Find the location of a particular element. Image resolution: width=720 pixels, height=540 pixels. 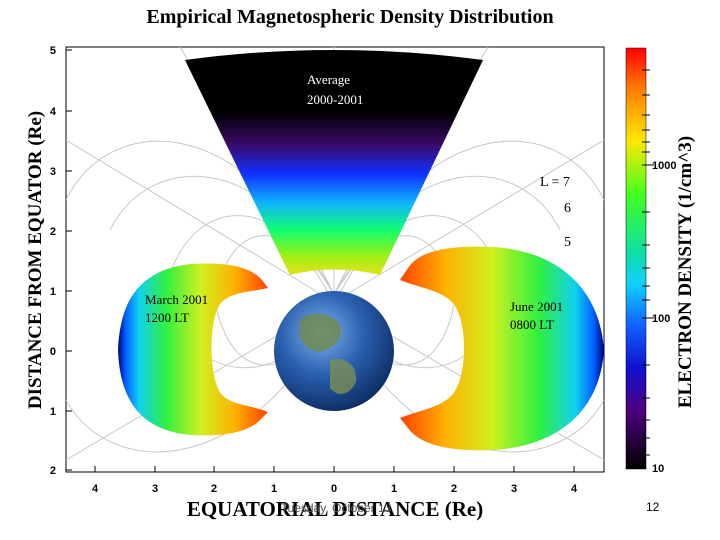

june-label-line2: 0800 LT is located at coordinates (532, 324).